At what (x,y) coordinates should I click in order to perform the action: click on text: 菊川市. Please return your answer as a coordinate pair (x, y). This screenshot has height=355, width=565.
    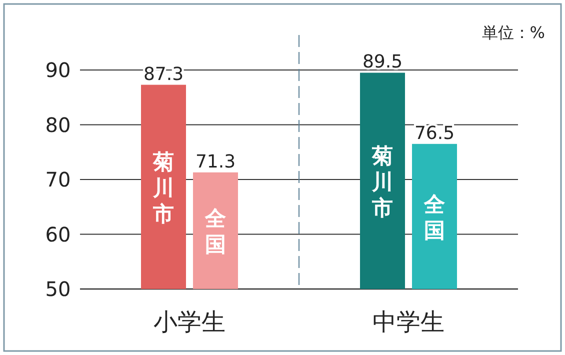
    Looking at the image, I should click on (382, 182).